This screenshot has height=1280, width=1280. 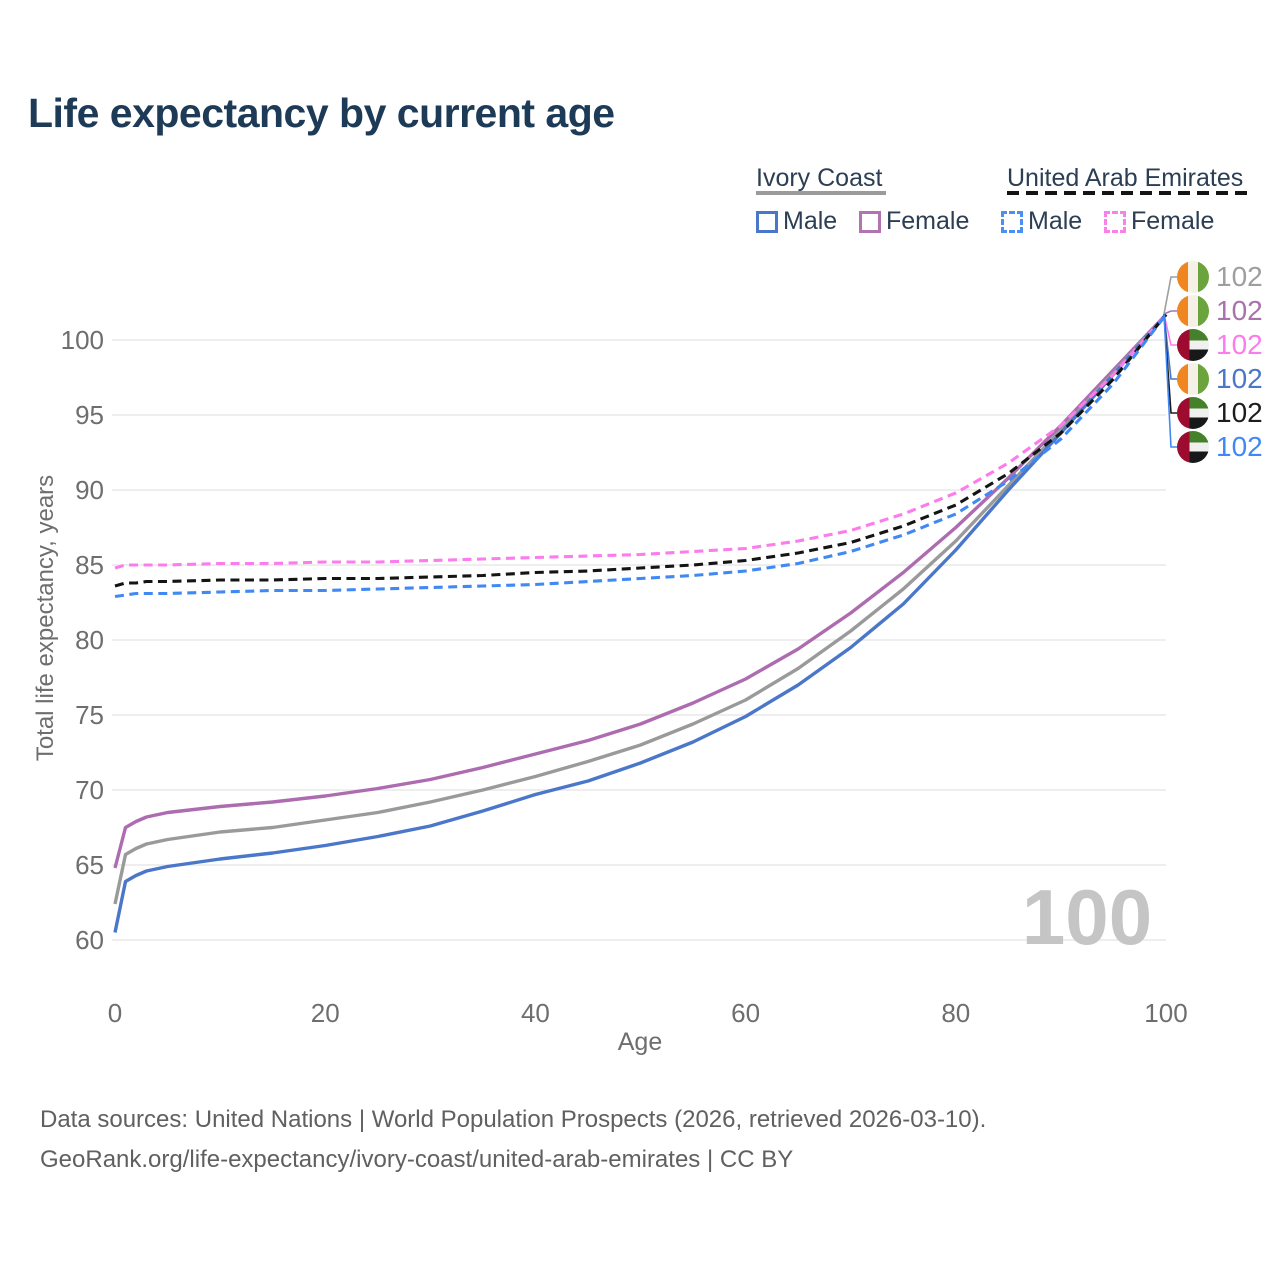 What do you see at coordinates (1165, 1013) in the screenshot?
I see `x-tick-label: 100` at bounding box center [1165, 1013].